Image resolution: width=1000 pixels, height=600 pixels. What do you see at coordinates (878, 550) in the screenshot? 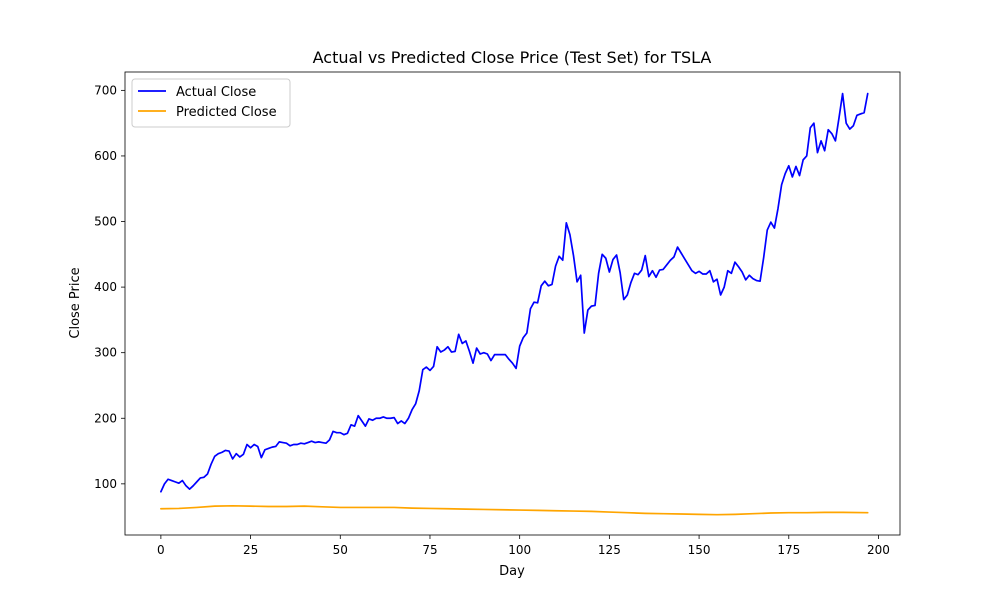
I see `x-tick-label: 200` at bounding box center [878, 550].